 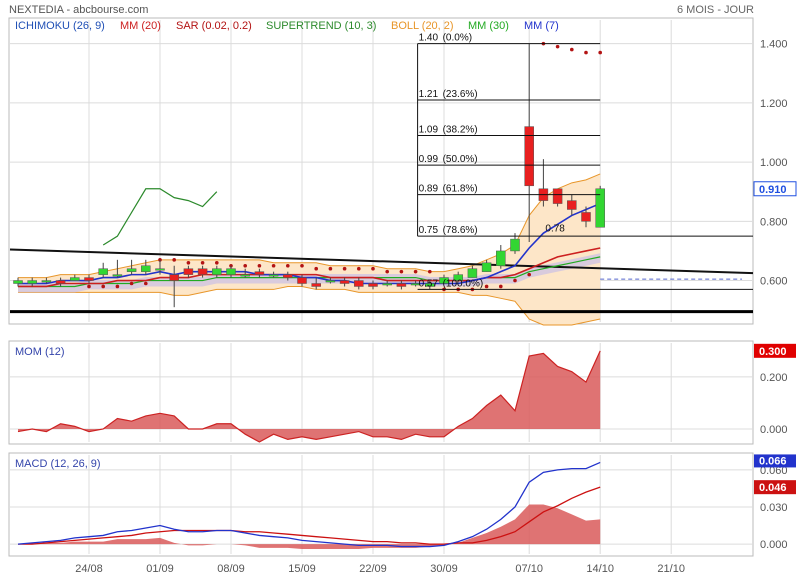 I want to click on x-tick-label: 22/09, so click(x=373, y=569).